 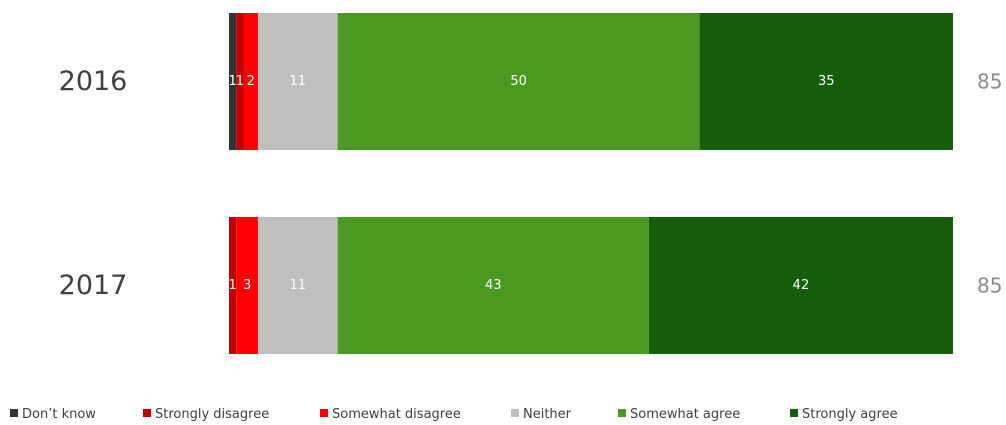 I want to click on category-labels: 2016 2017, so click(x=93, y=183).